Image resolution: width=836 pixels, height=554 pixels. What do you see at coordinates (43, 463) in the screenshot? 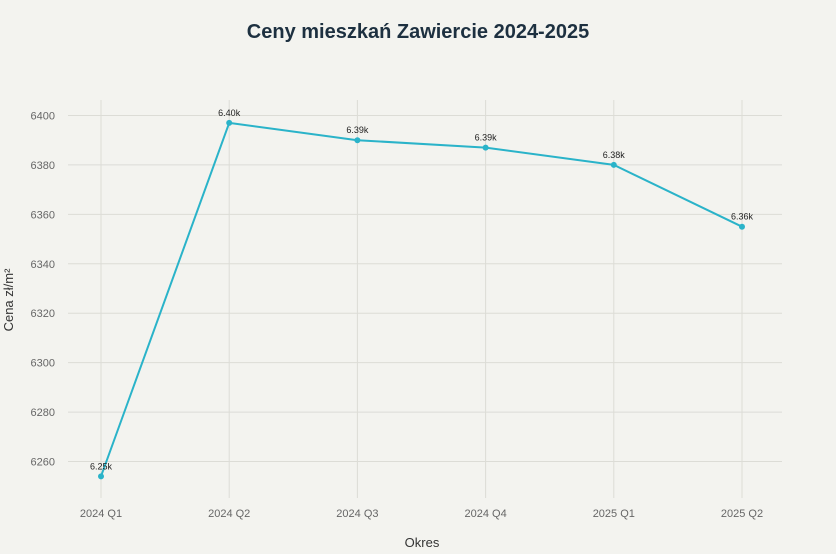
I see `y-tick-label: 6260` at bounding box center [43, 463].